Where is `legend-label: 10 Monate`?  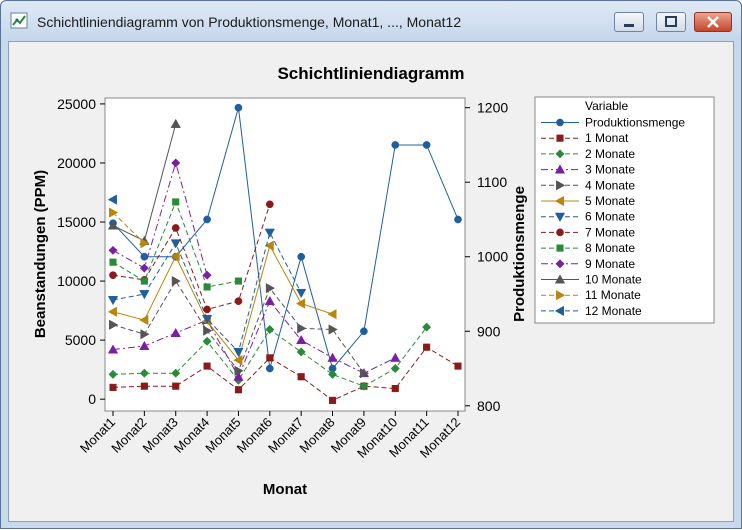
legend-label: 10 Monate is located at coordinates (613, 280).